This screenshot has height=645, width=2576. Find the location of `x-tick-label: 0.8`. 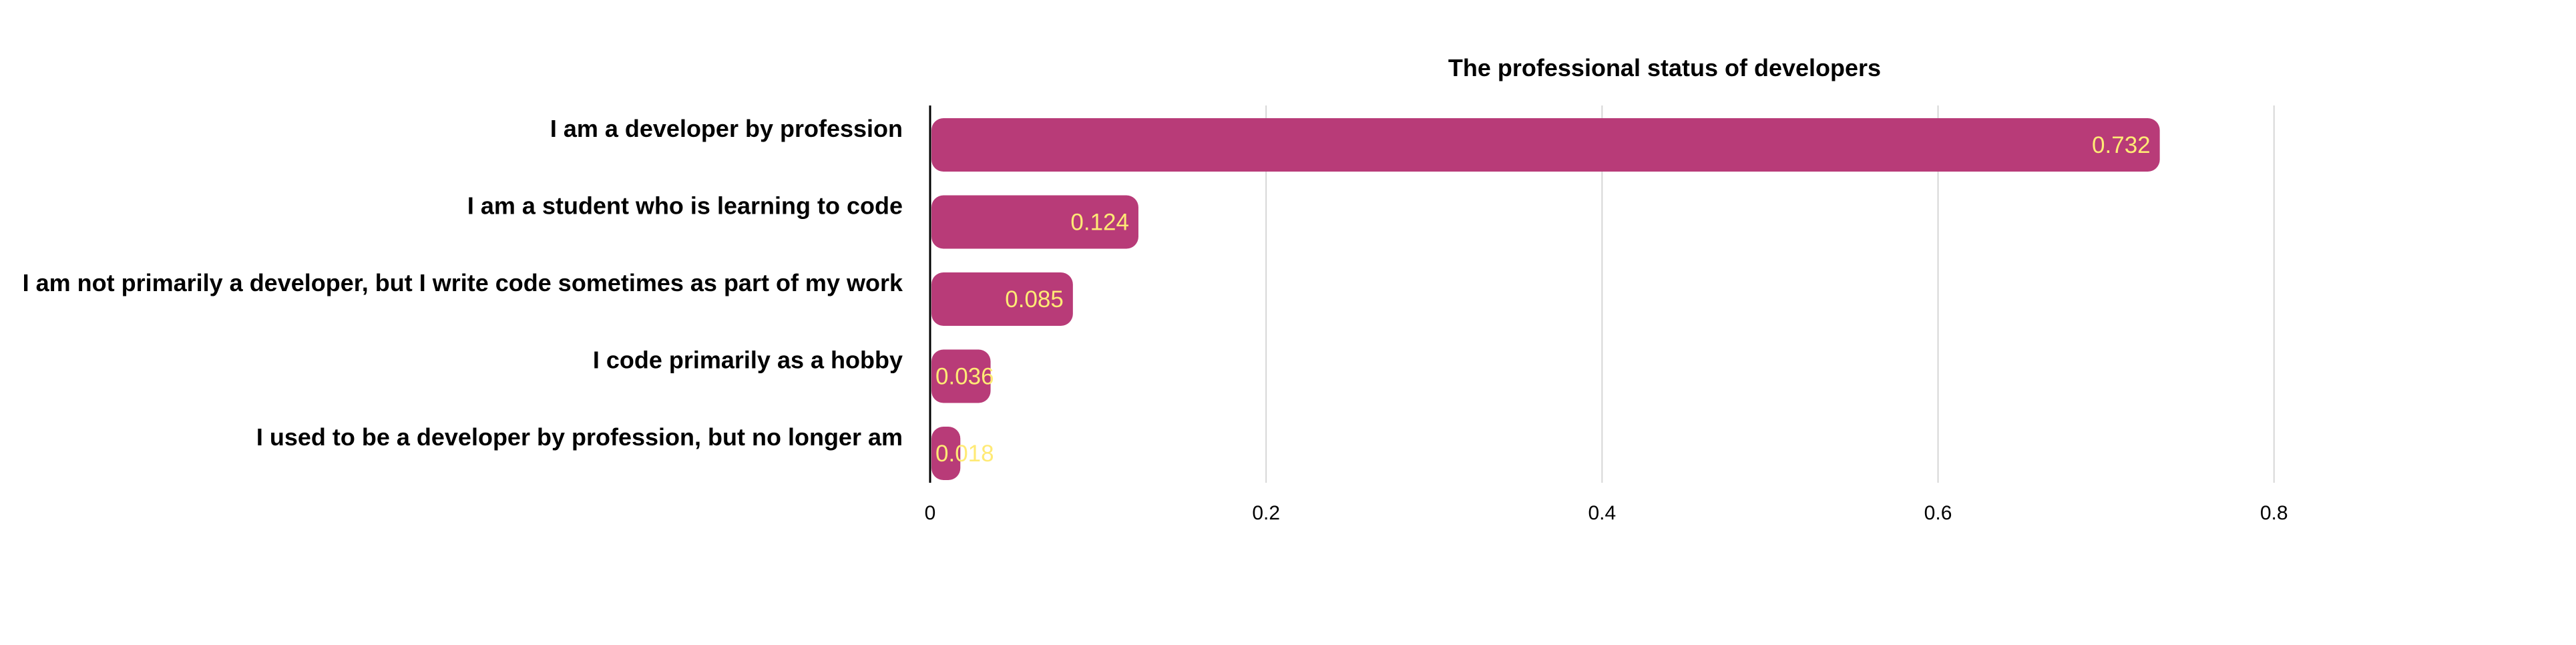

x-tick-label: 0.8 is located at coordinates (2274, 513).